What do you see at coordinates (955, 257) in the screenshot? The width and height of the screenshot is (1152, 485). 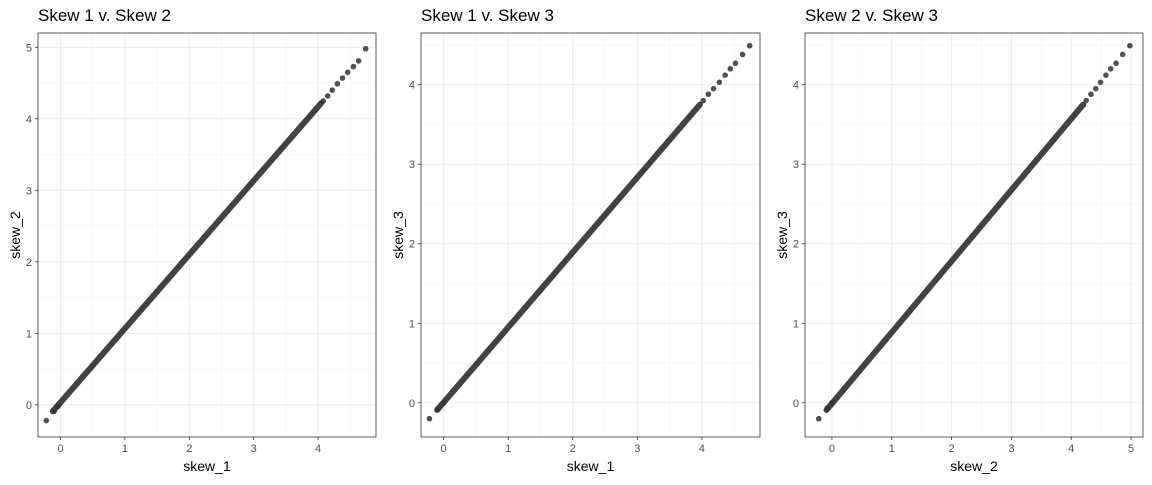 I see `dense-point-band` at bounding box center [955, 257].